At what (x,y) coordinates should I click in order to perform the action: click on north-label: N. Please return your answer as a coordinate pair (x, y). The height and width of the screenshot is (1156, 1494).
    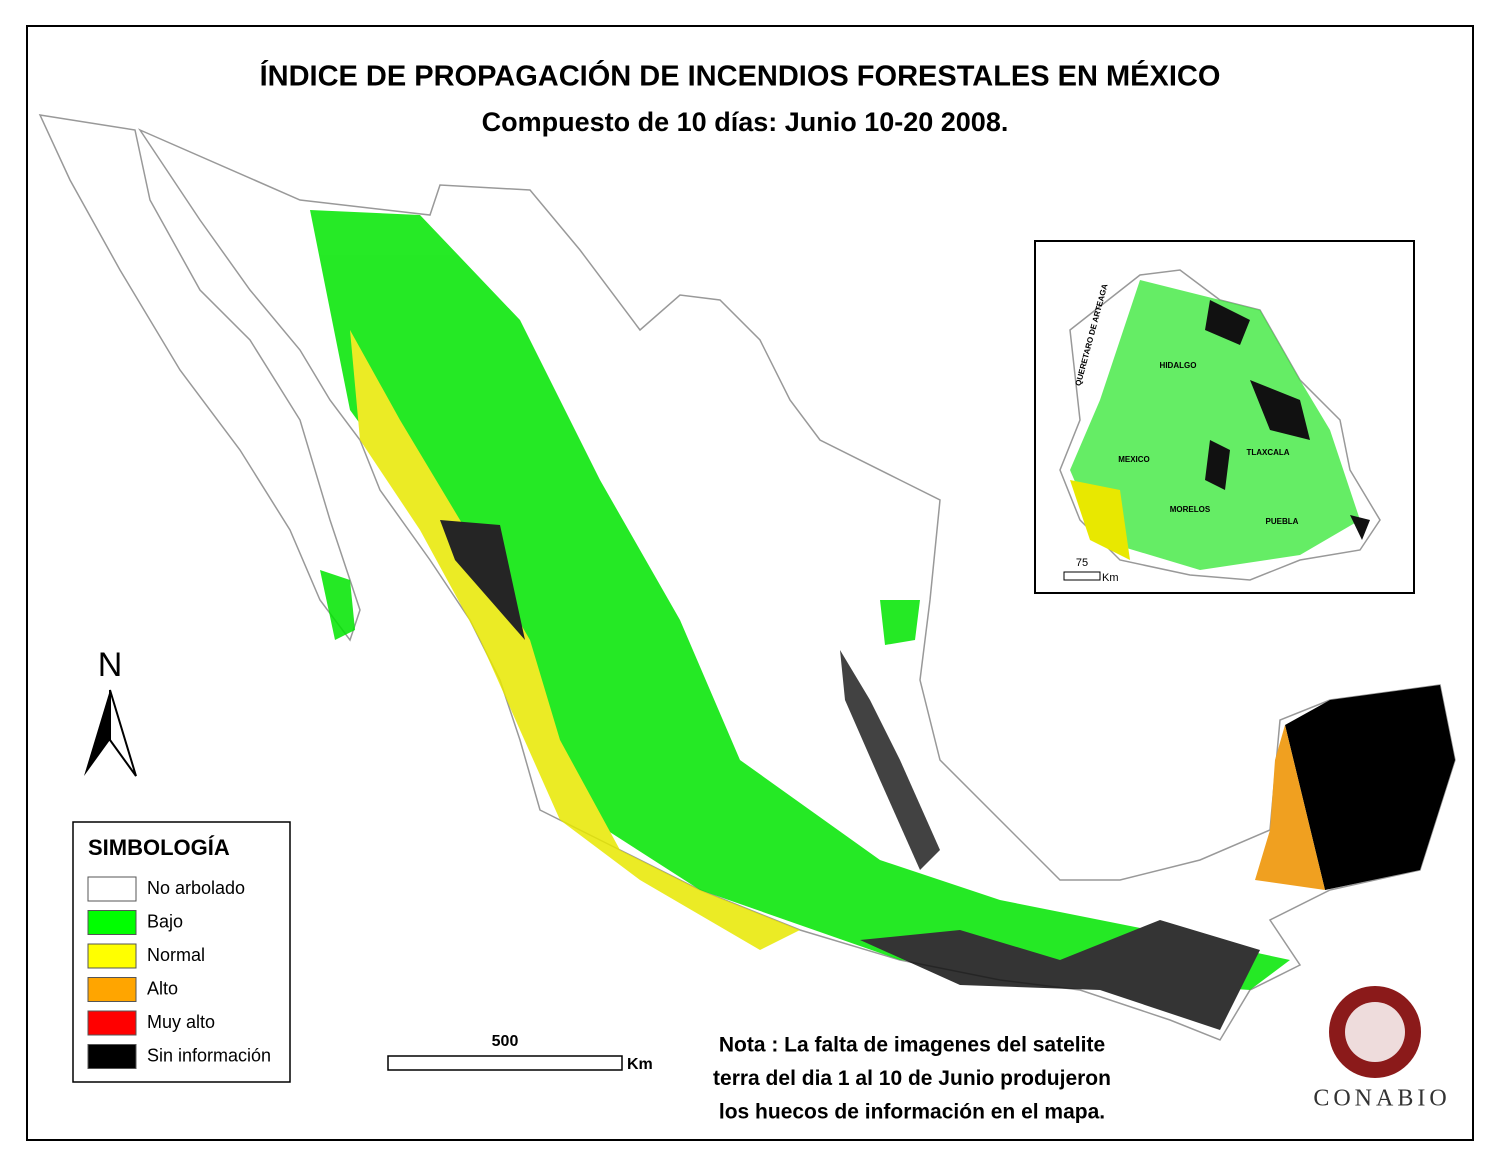
    Looking at the image, I should click on (110, 665).